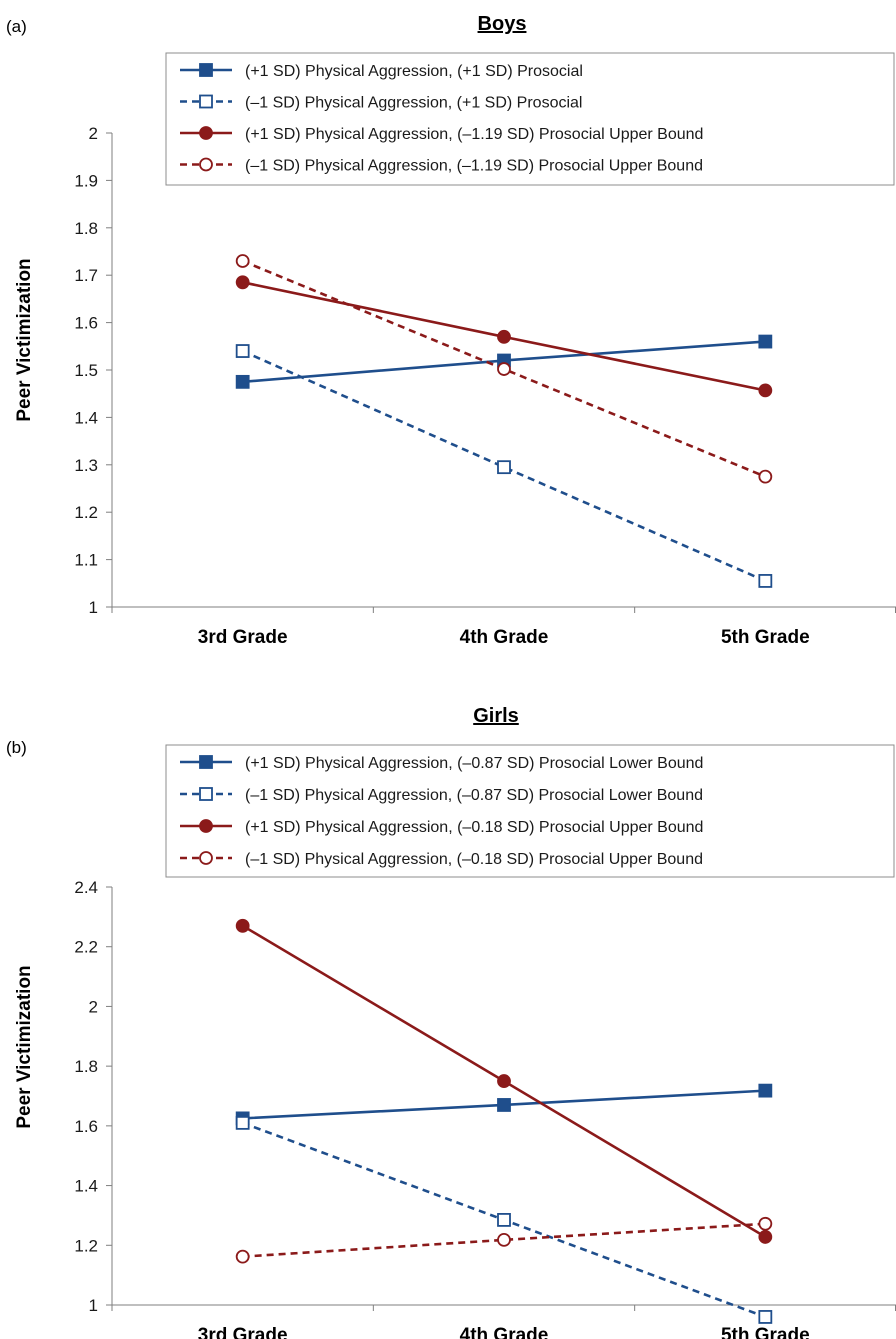 This screenshot has width=896, height=1339. I want to click on chart-title-girls: Girls, so click(496, 716).